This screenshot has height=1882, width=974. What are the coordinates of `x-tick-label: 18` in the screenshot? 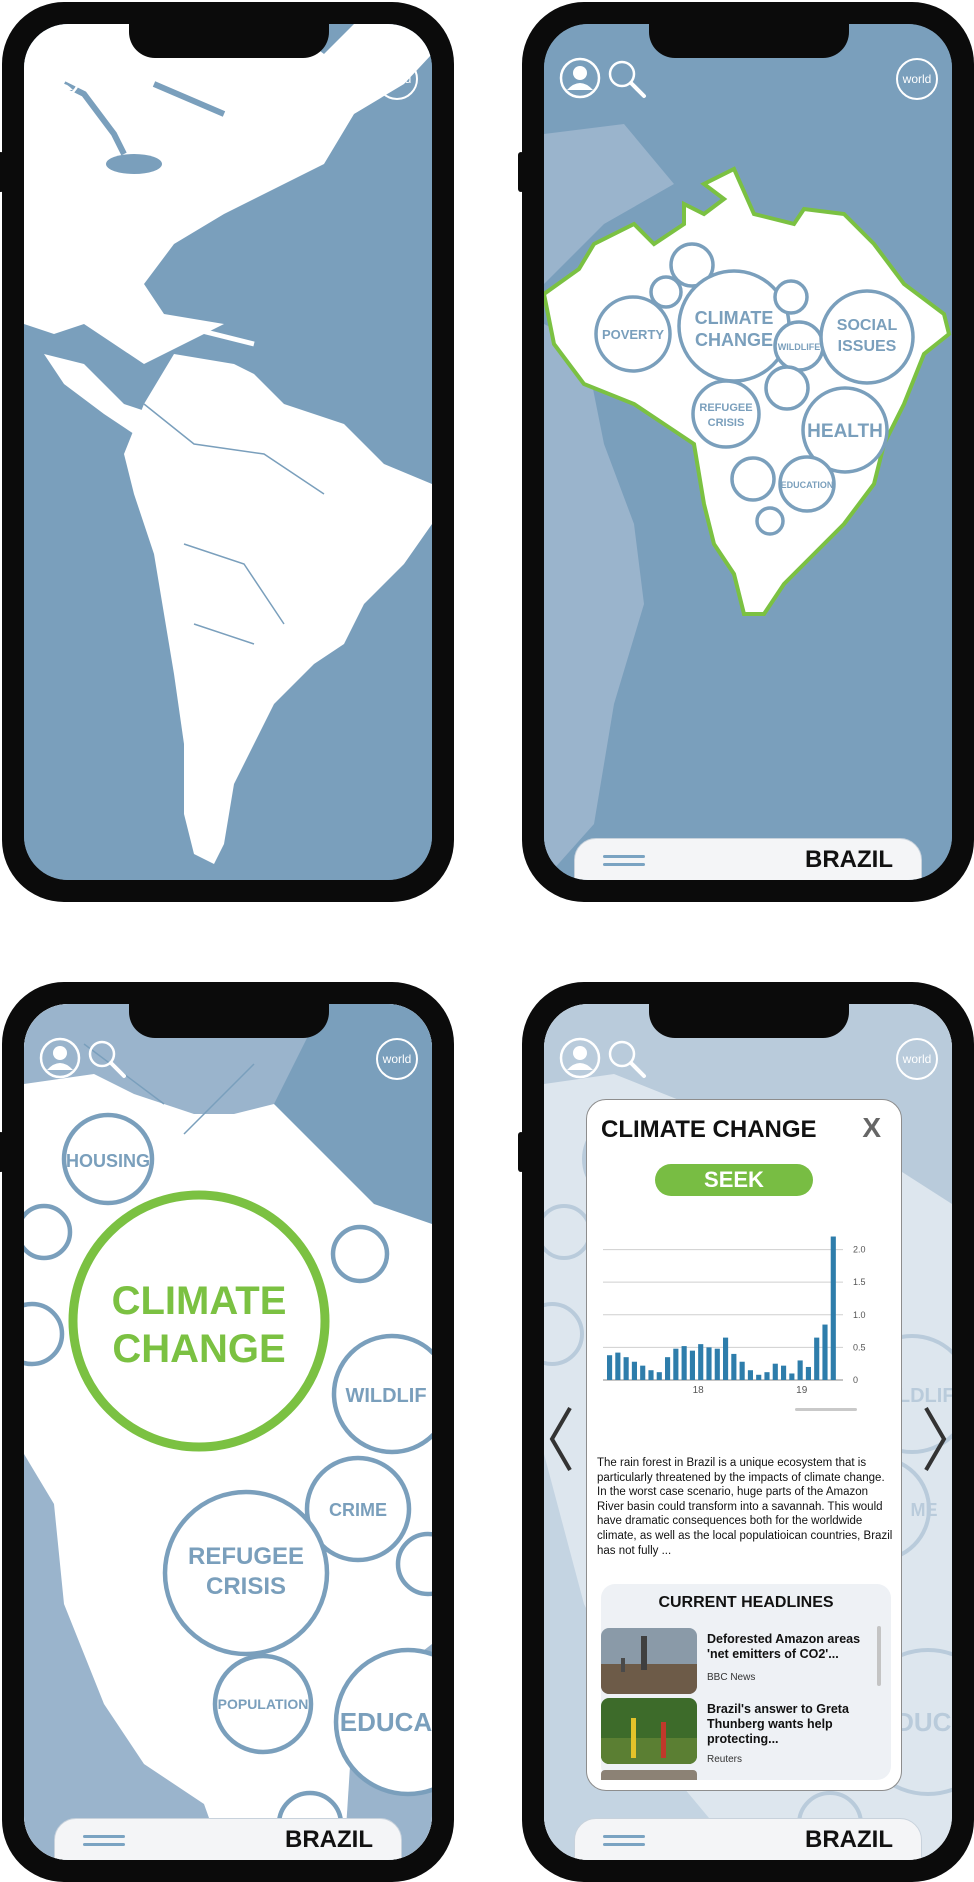 It's located at (699, 1390).